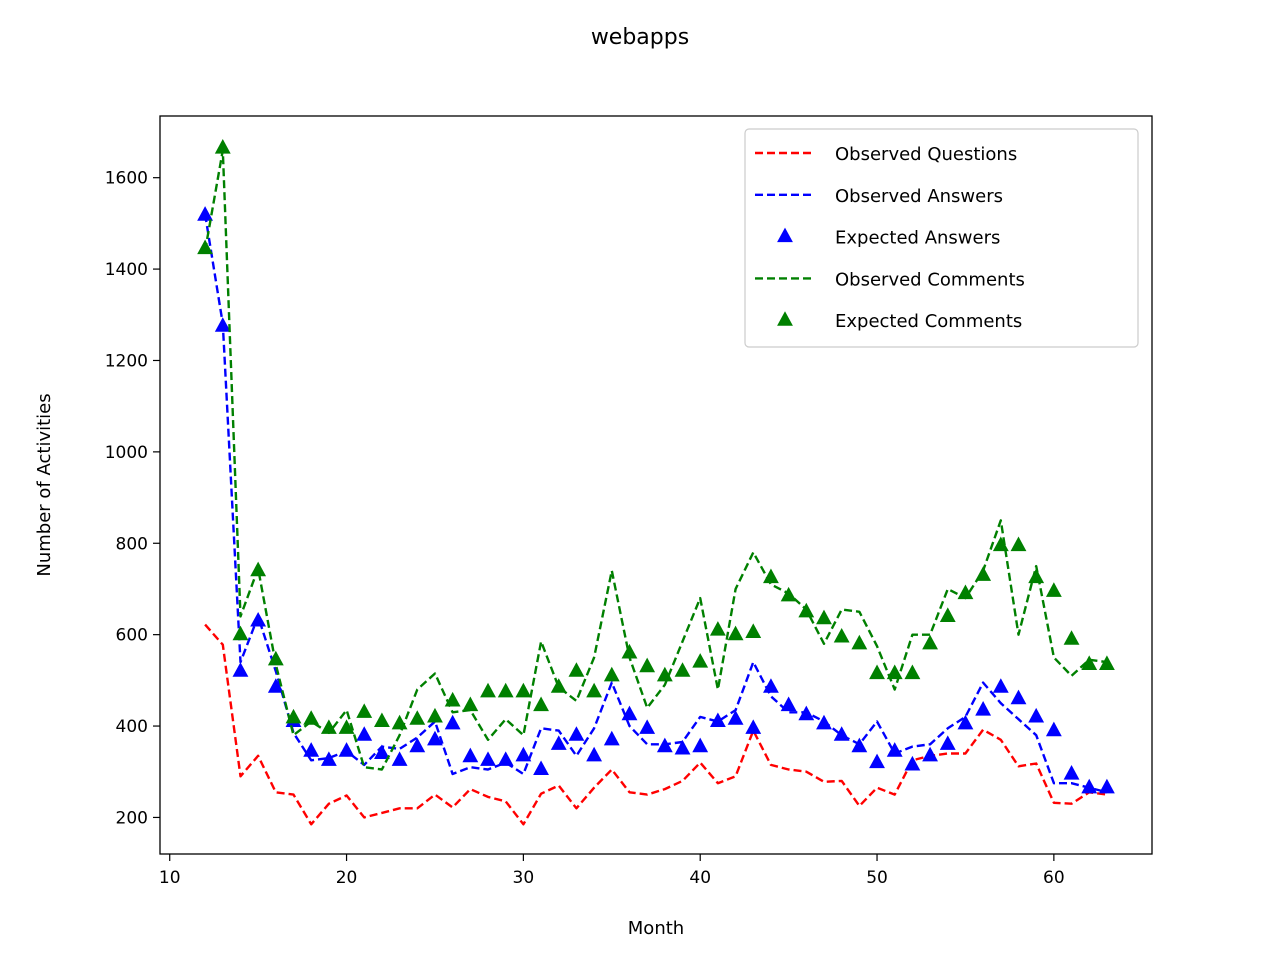 The width and height of the screenshot is (1280, 960). What do you see at coordinates (347, 878) in the screenshot?
I see `x-tick-label: 20` at bounding box center [347, 878].